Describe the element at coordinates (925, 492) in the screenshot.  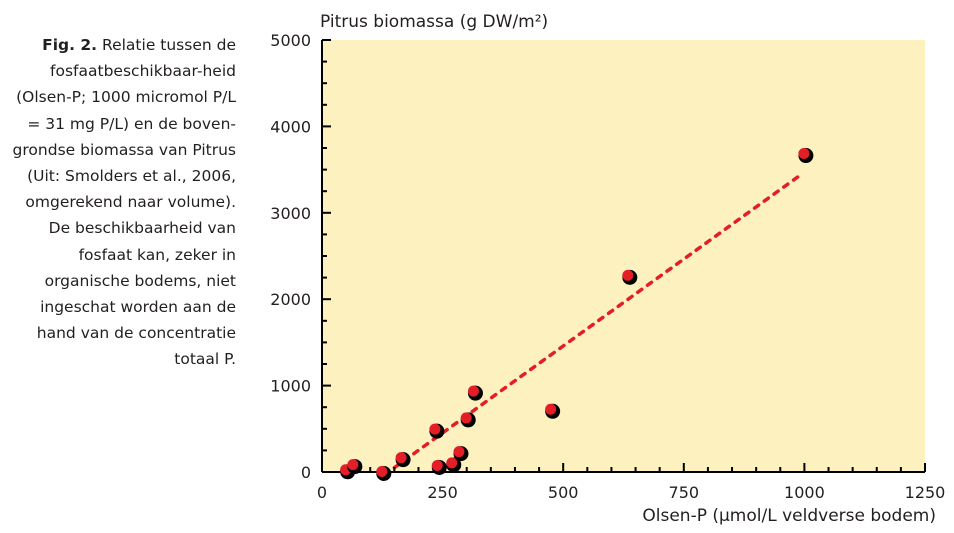
I see `x-tick-label: 1250` at that location.